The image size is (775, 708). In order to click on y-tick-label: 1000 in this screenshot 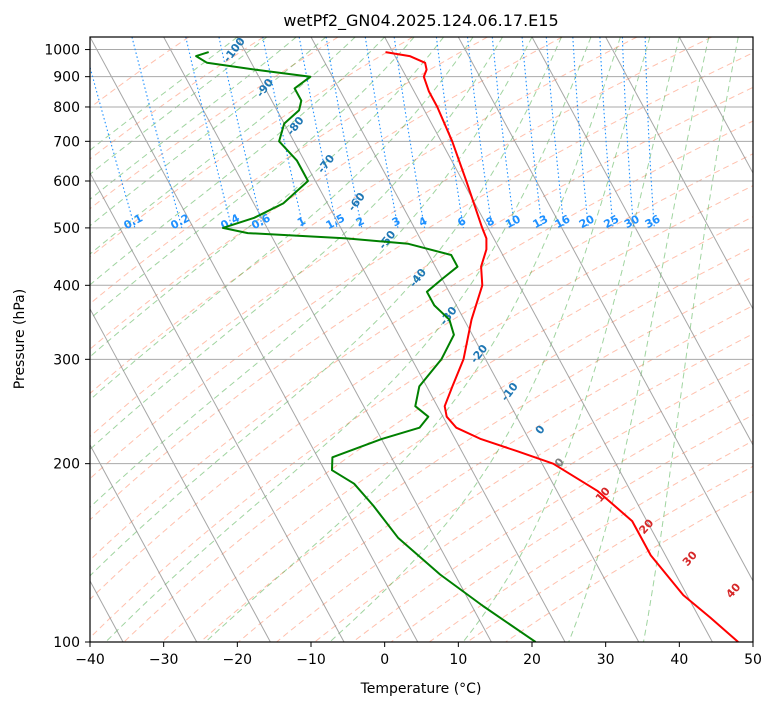, I will do `click(62, 51)`.